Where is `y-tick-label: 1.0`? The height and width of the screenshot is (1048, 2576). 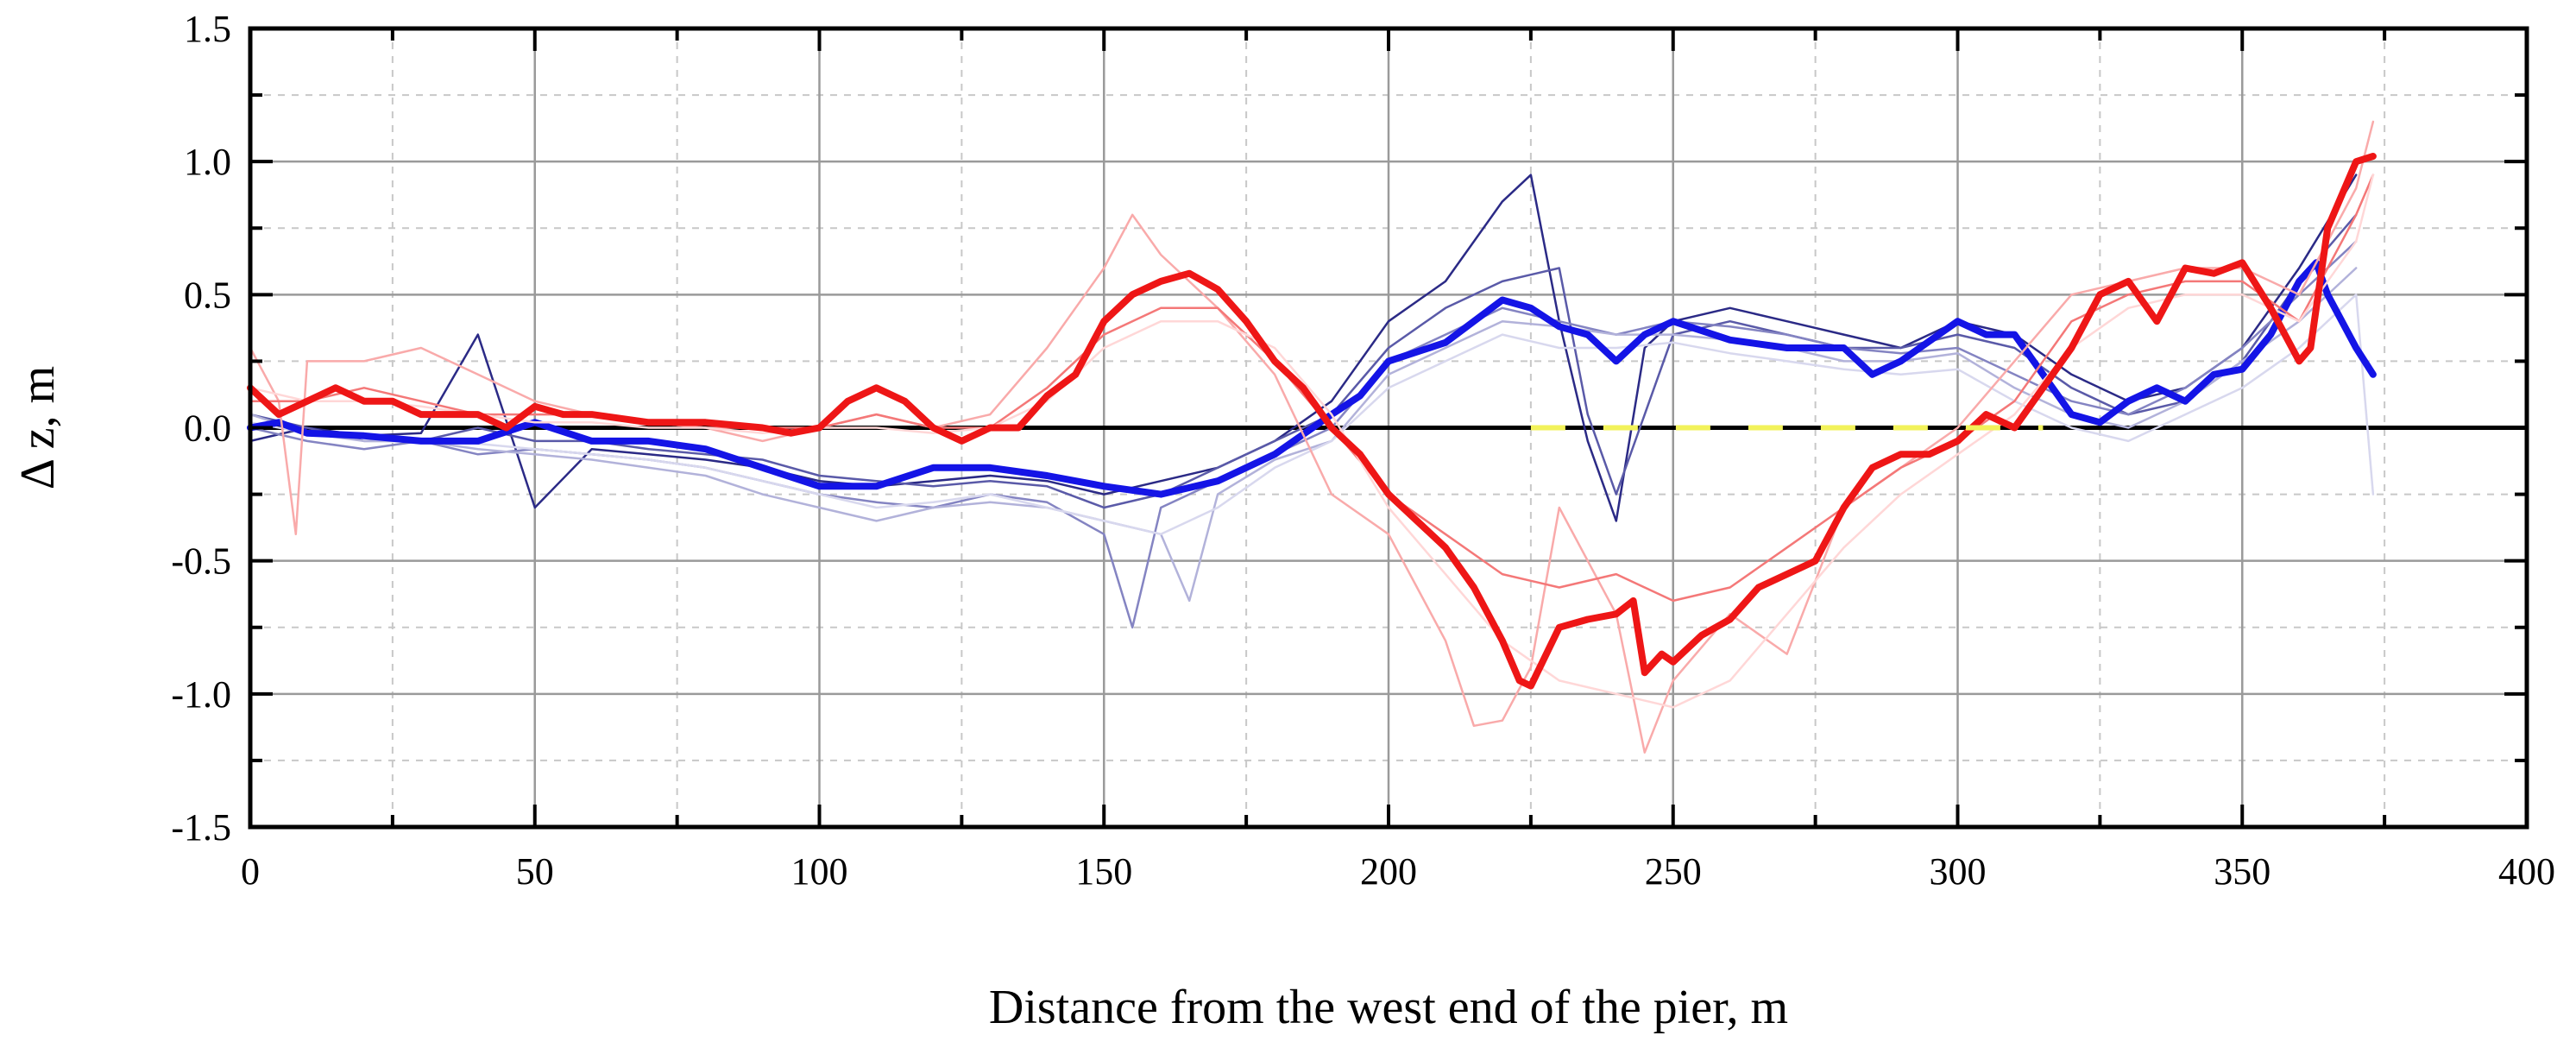 y-tick-label: 1.0 is located at coordinates (208, 162).